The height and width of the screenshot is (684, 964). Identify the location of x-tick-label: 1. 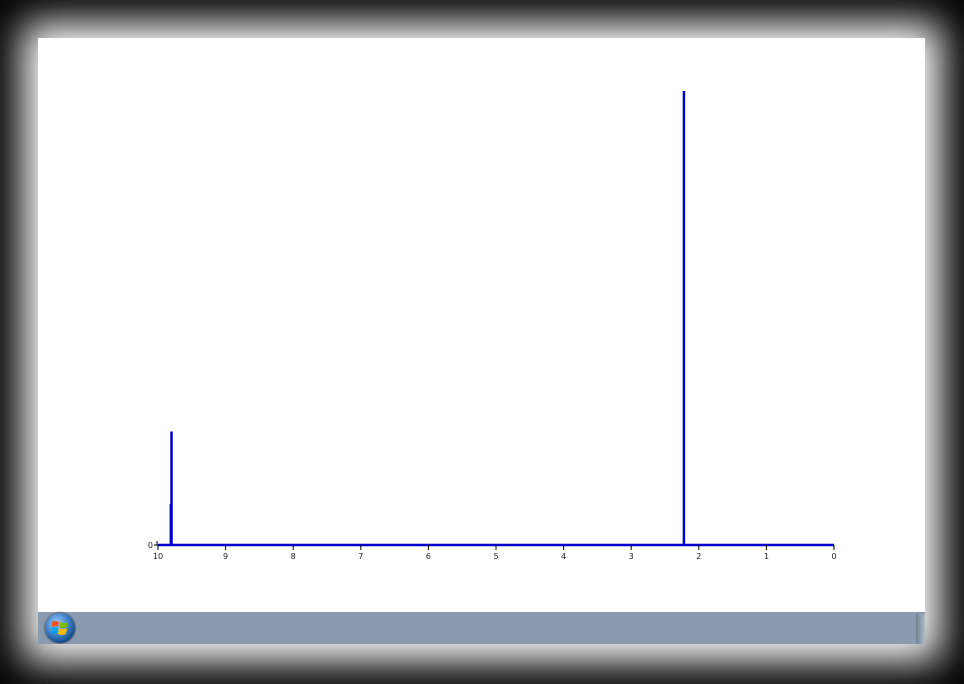
(766, 556).